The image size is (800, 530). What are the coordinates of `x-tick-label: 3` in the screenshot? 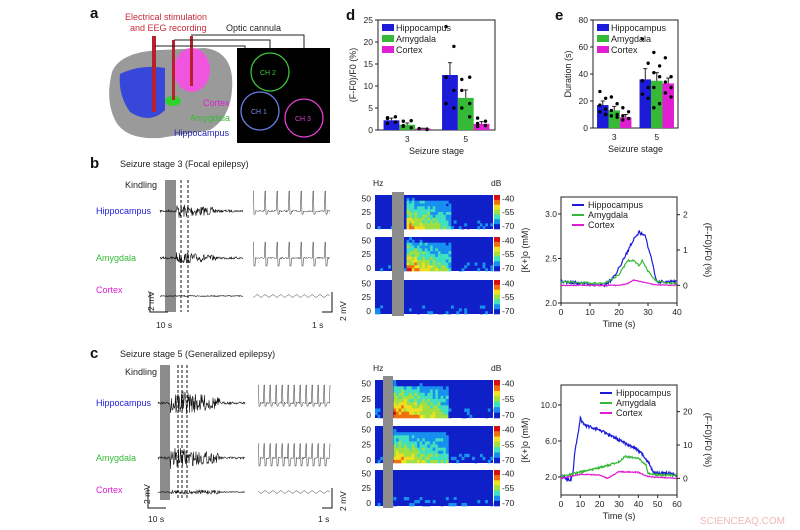 It's located at (614, 137).